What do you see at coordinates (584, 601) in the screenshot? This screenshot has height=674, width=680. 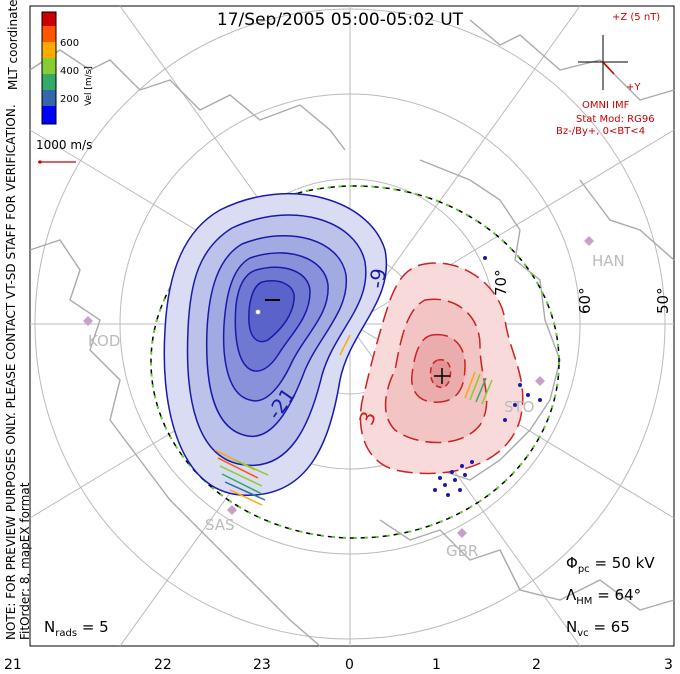 I see `stat-lambda-sub: HM` at bounding box center [584, 601].